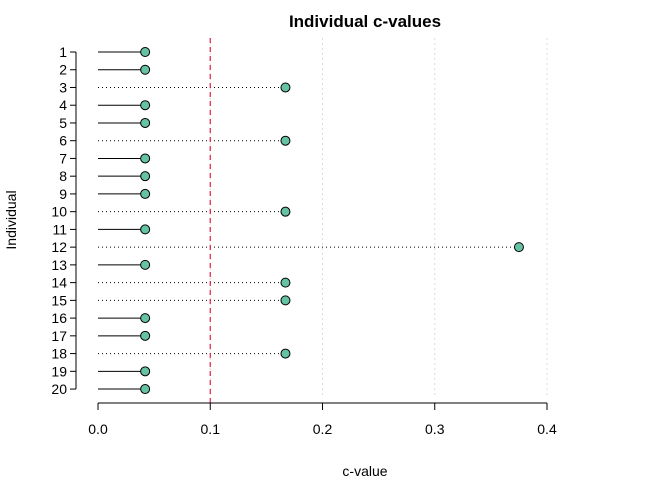 The image size is (672, 480). I want to click on y-tick-label: 7, so click(63, 158).